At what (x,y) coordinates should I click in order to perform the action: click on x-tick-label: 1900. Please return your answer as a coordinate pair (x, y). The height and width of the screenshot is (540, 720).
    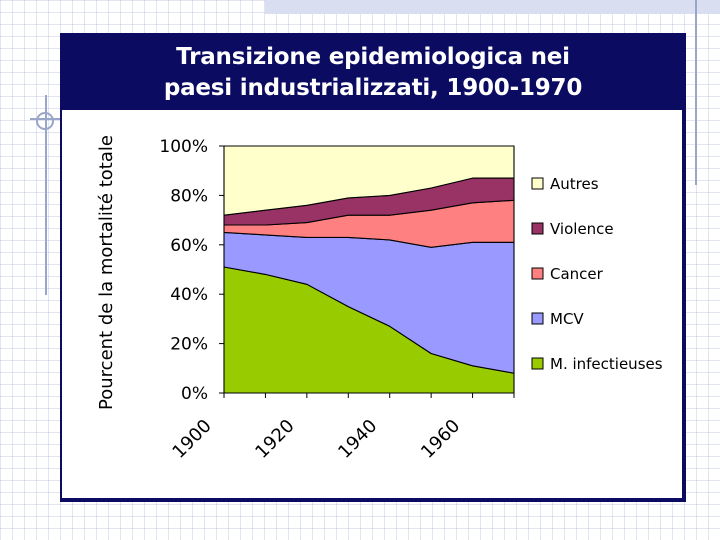
    Looking at the image, I should click on (191, 438).